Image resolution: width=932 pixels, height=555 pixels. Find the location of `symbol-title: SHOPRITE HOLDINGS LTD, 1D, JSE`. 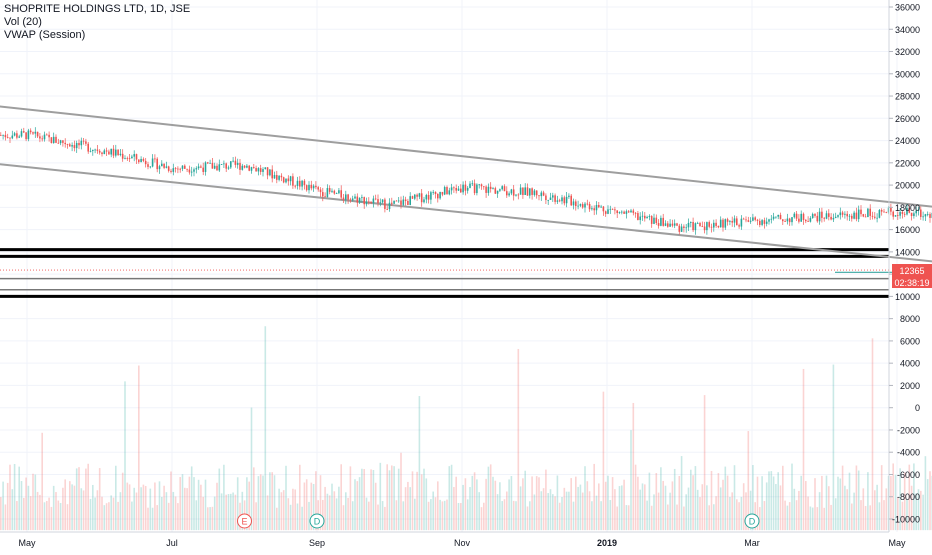

symbol-title: SHOPRITE HOLDINGS LTD, 1D, JSE is located at coordinates (97, 9).